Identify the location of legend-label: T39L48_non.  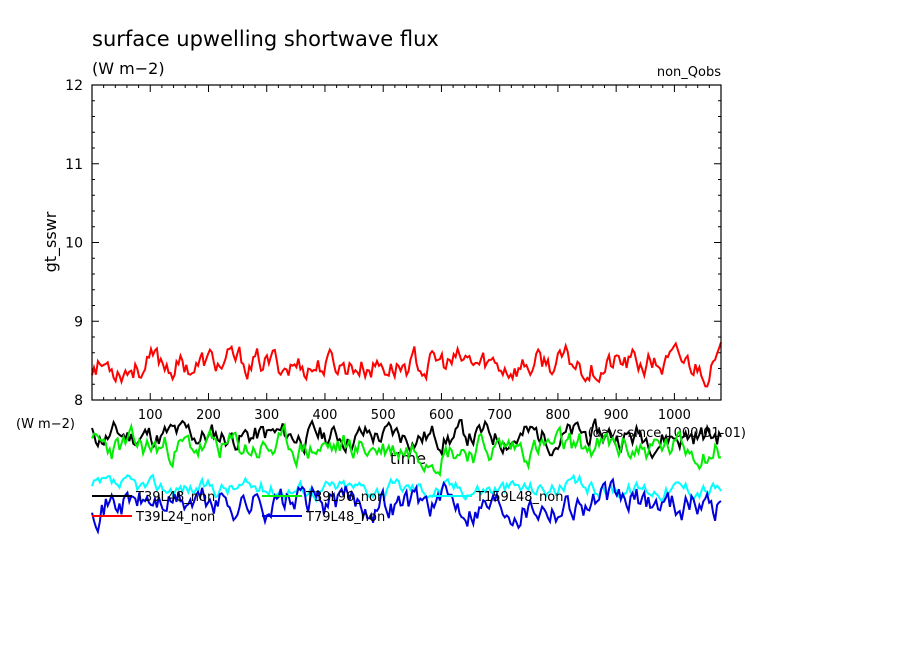
(175, 497).